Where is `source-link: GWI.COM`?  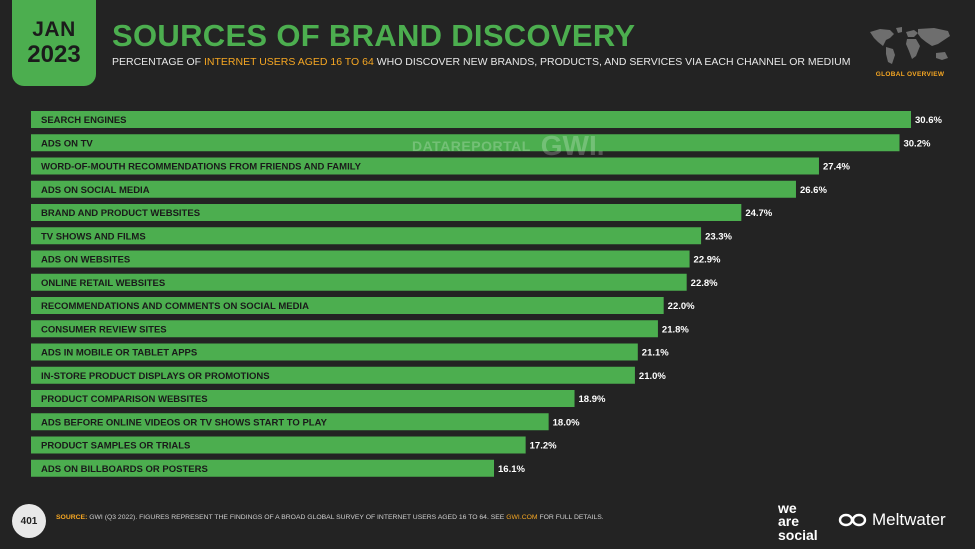 source-link: GWI.COM is located at coordinates (522, 517).